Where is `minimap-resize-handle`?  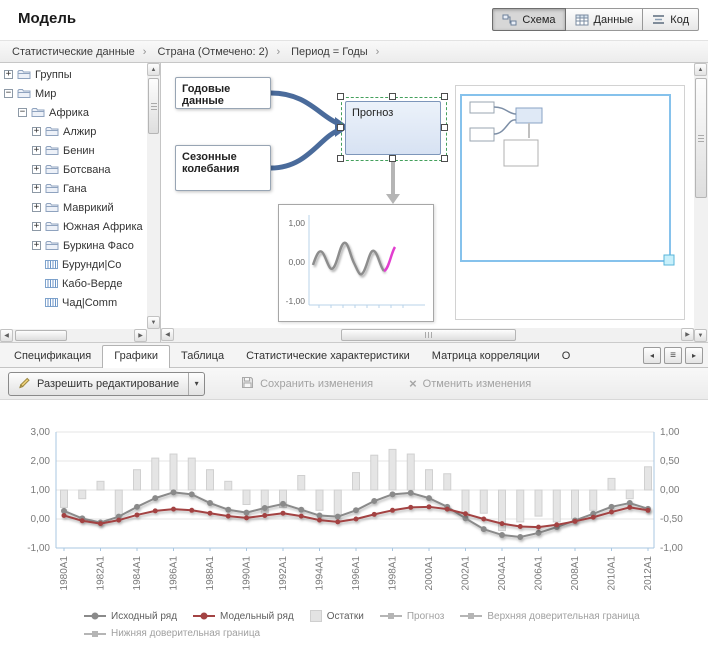
minimap-resize-handle is located at coordinates (669, 260).